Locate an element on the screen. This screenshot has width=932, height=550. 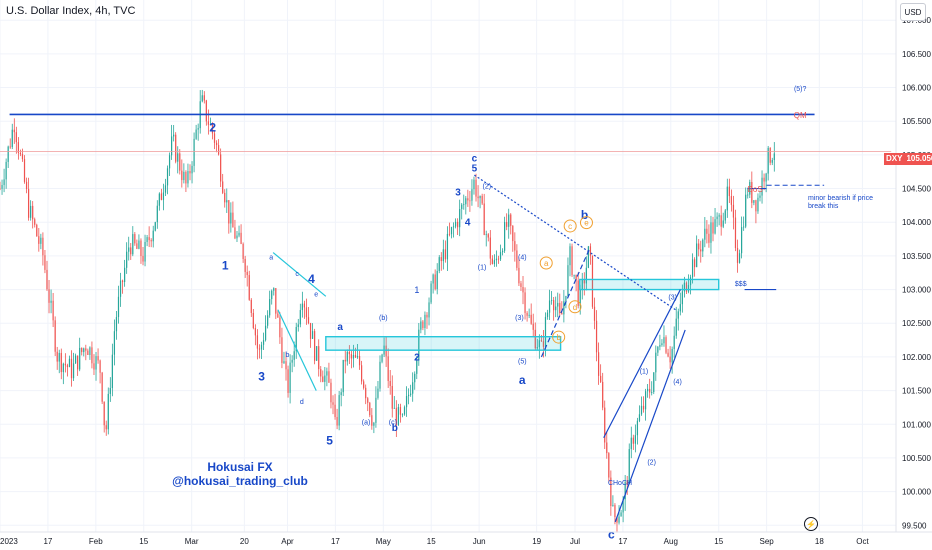
wave-label: (5)? is located at coordinates (800, 89).